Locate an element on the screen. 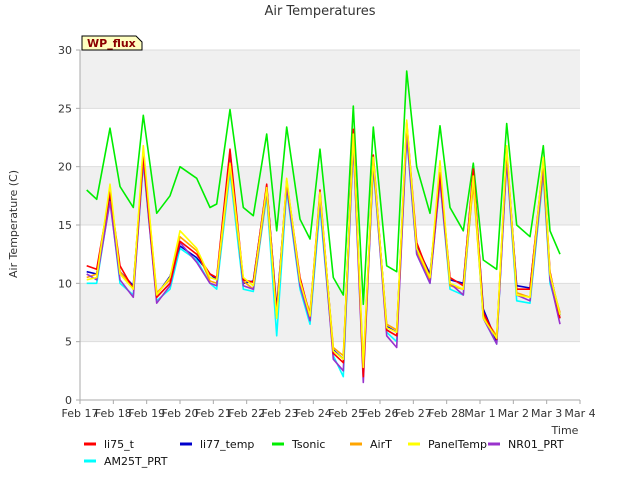 The height and width of the screenshot is (480, 640). y-tick-label: 0 is located at coordinates (68, 400).